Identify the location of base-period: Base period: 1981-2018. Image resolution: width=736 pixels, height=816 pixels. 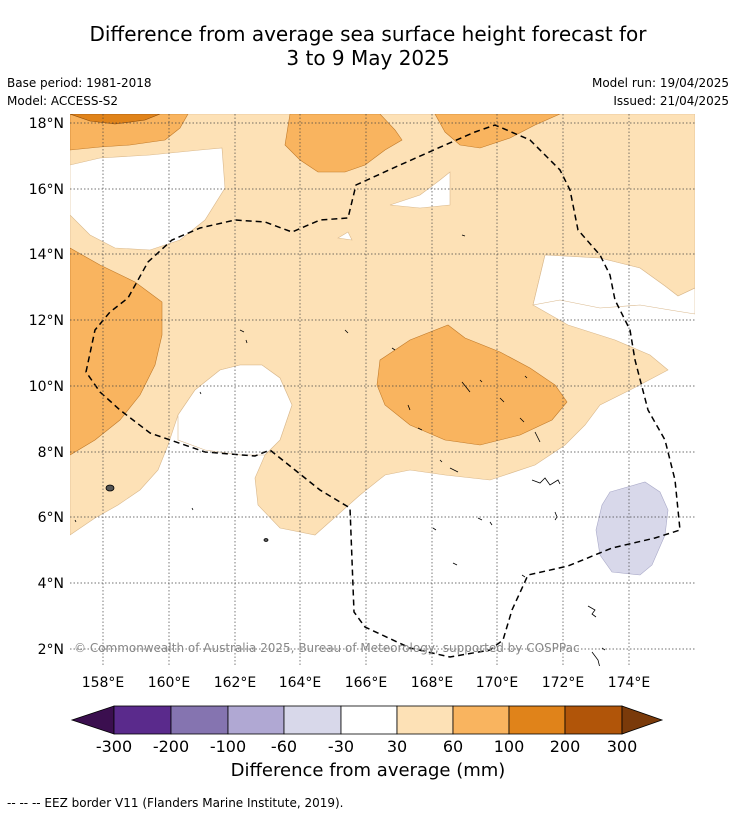
(79, 83).